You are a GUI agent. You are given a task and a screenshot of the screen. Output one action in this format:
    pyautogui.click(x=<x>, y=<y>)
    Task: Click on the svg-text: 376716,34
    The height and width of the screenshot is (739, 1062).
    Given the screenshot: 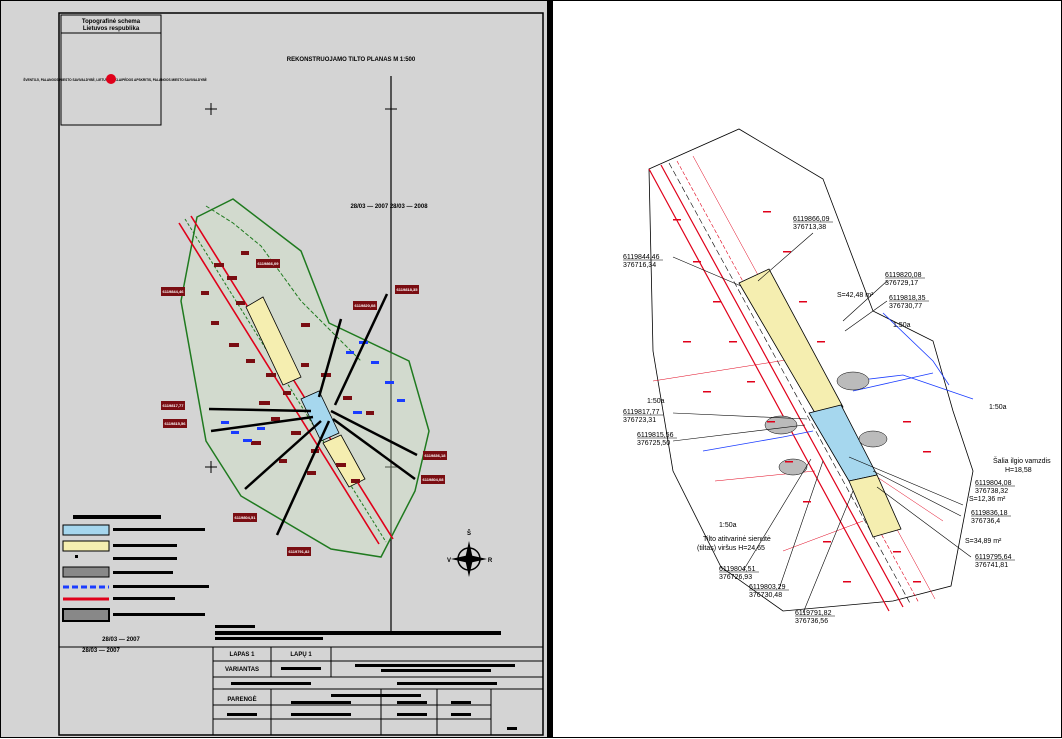 What is the action you would take?
    pyautogui.click(x=639, y=265)
    